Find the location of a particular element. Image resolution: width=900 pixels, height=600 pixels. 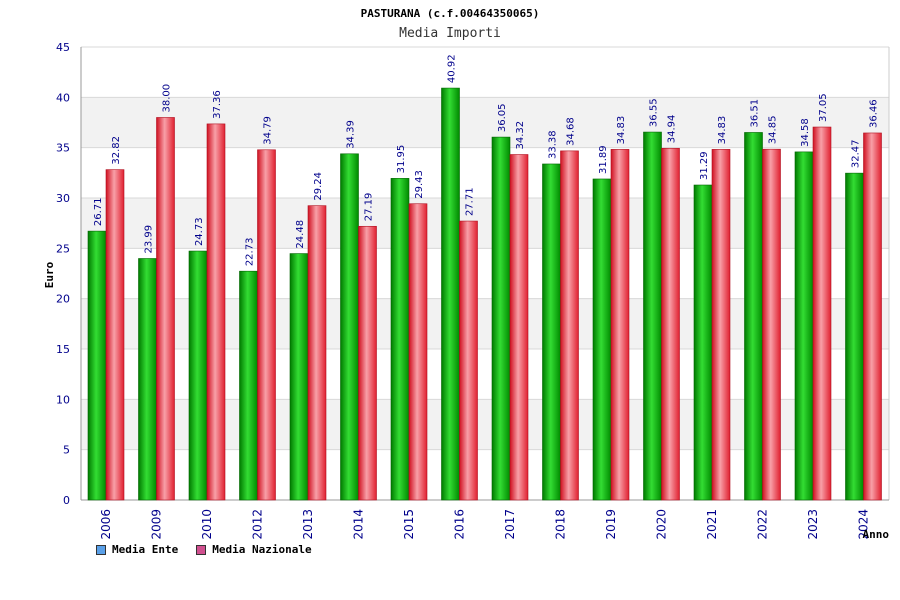

legend-item-media-nazionale: Media Nazionale is located at coordinates (254, 549).